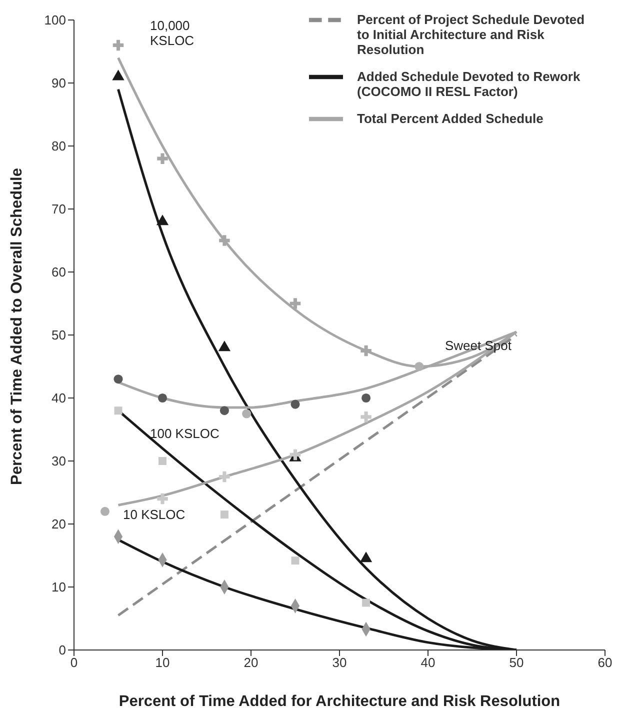 This screenshot has width=621, height=708. I want to click on legend-label: Total Percent Added Schedule, so click(450, 118).